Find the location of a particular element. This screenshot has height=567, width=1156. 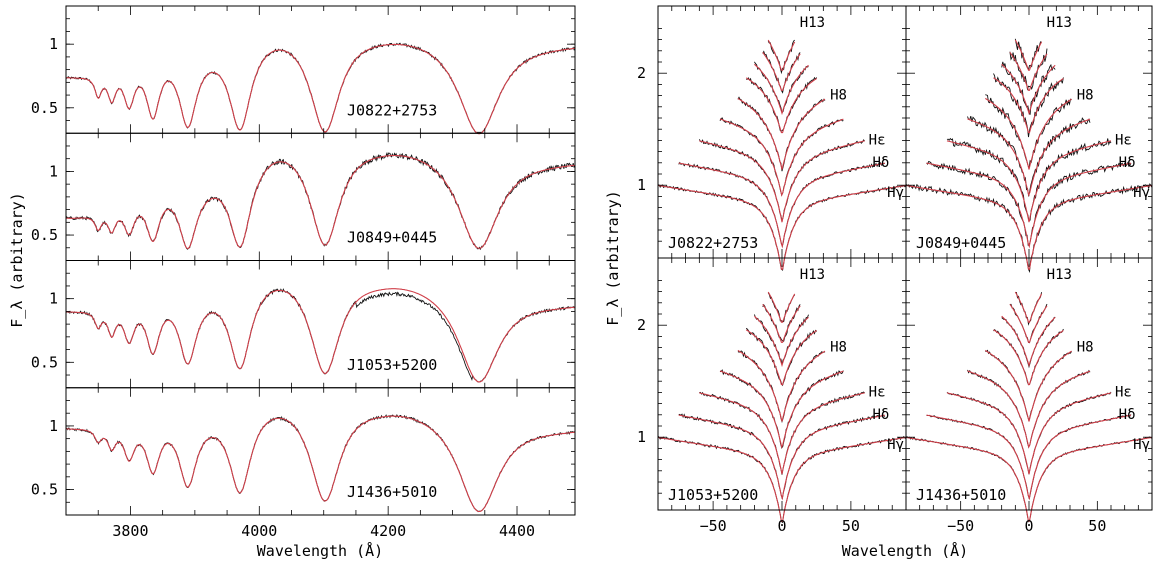

star-label-right: J0849+0445 is located at coordinates (961, 243).